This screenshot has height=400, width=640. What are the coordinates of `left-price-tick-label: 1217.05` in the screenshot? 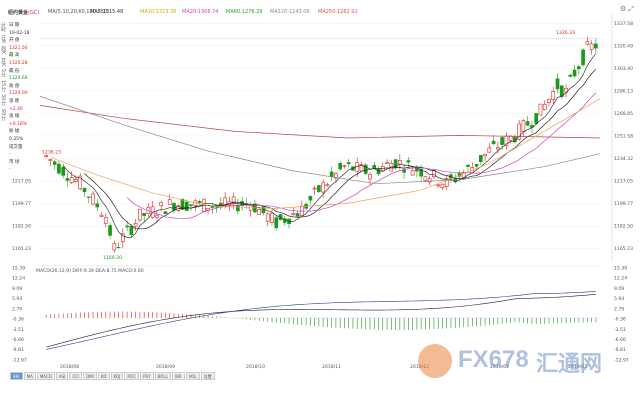 It's located at (21, 182).